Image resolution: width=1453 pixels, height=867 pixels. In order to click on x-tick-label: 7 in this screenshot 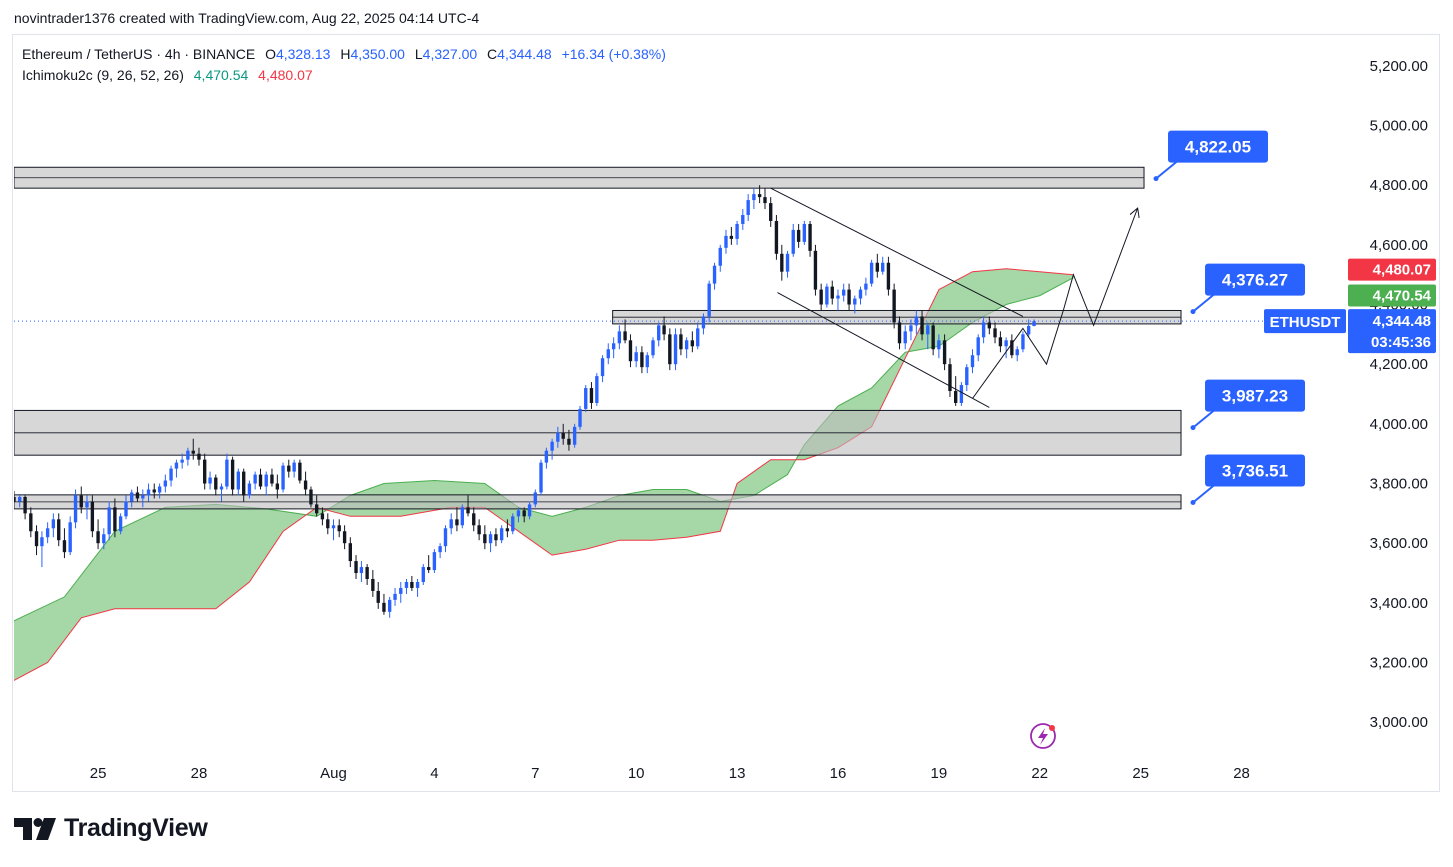, I will do `click(535, 773)`.